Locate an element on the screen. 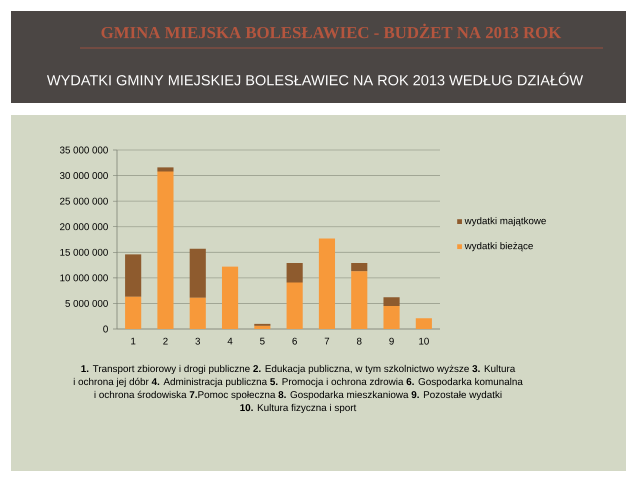 Image resolution: width=640 pixels, height=480 pixels. x-tick-label: 6 is located at coordinates (294, 341).